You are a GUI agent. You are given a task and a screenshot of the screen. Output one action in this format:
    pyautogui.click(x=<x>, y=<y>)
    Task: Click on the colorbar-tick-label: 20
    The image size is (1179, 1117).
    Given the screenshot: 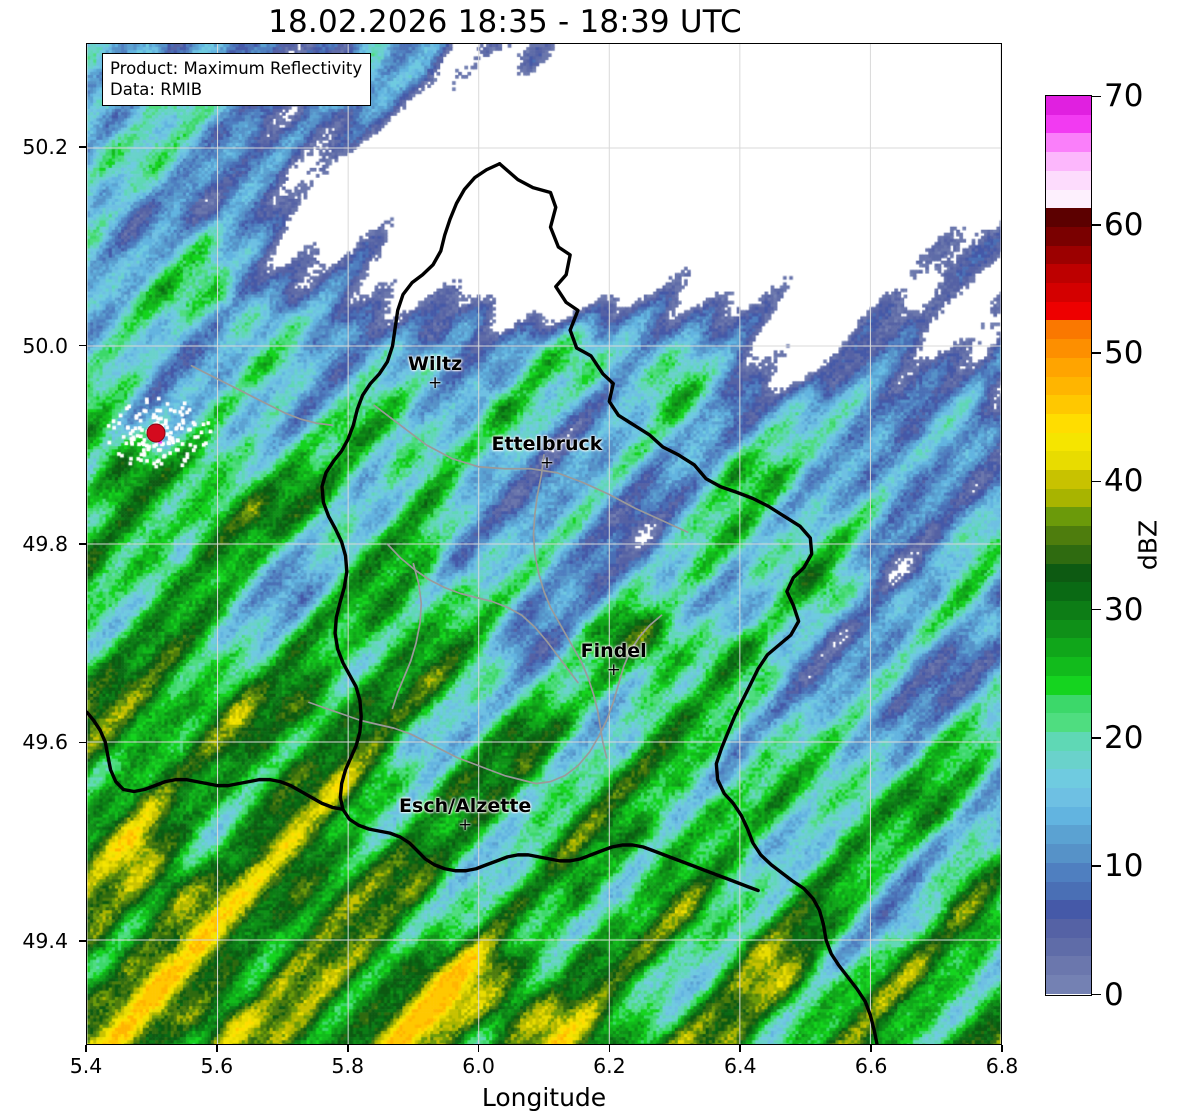 What is the action you would take?
    pyautogui.click(x=1124, y=737)
    